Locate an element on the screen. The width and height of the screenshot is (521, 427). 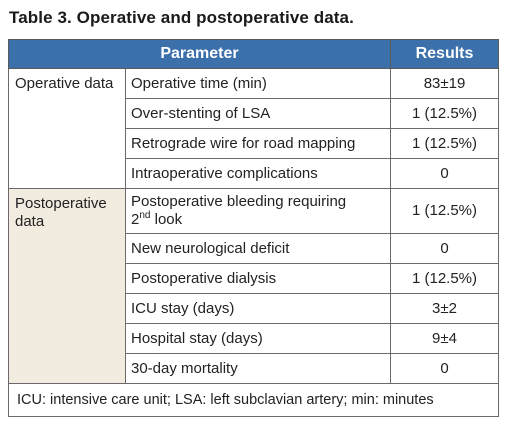
row-value: 3±2 is located at coordinates (444, 308).